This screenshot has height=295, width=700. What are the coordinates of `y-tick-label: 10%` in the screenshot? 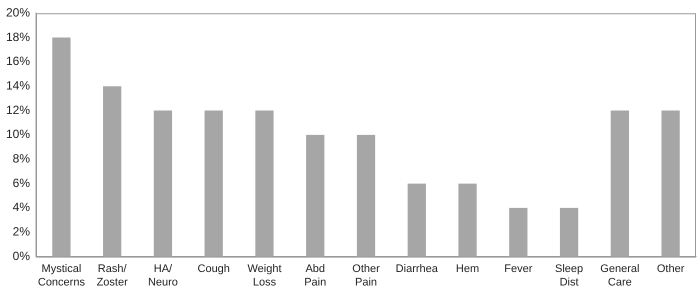 It's located at (18, 134).